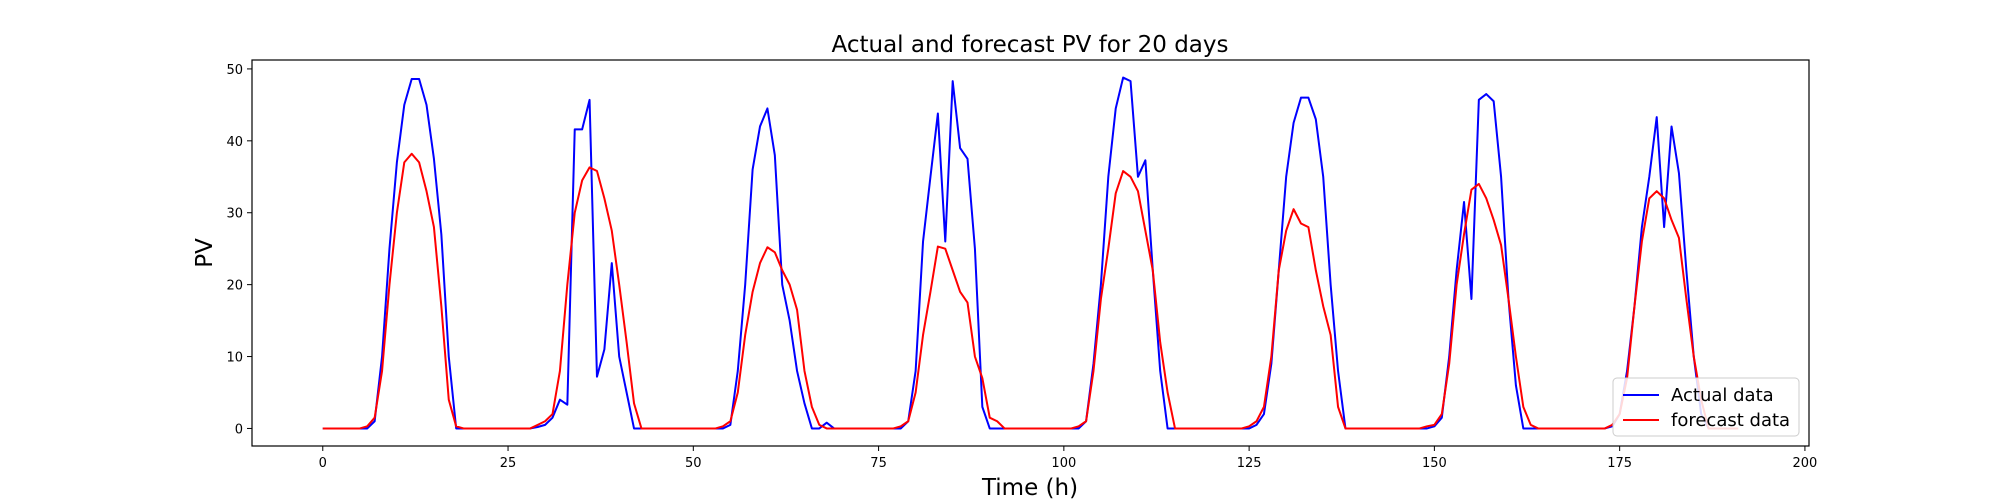 The image size is (2000, 500). Describe the element at coordinates (1805, 463) in the screenshot. I see `x-tick-label: 200` at that location.